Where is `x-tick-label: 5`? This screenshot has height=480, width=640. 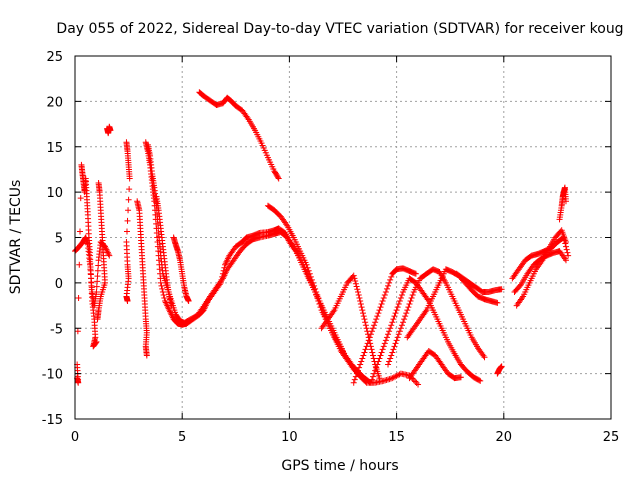
x-tick-label: 5 is located at coordinates (182, 437).